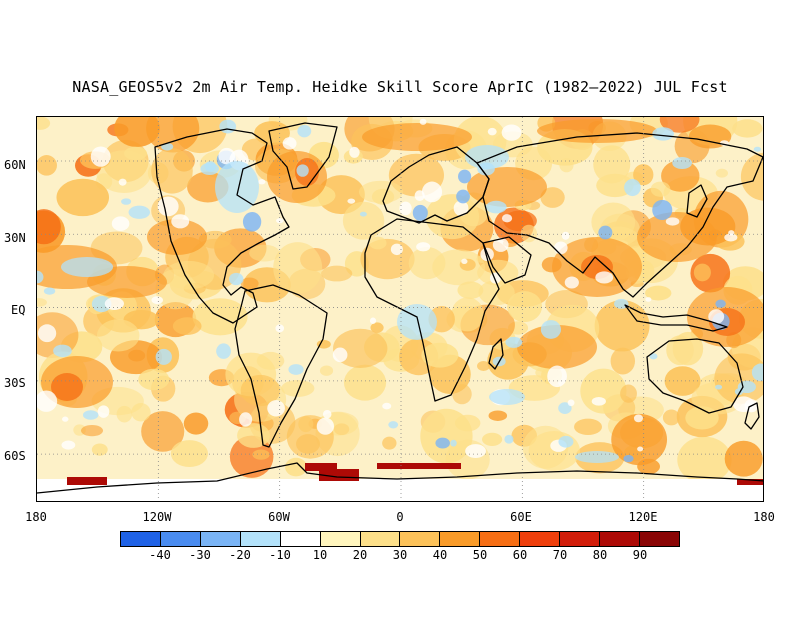 The width and height of the screenshot is (800, 618). I want to click on colorbar-tick-label: 40, so click(440, 555).